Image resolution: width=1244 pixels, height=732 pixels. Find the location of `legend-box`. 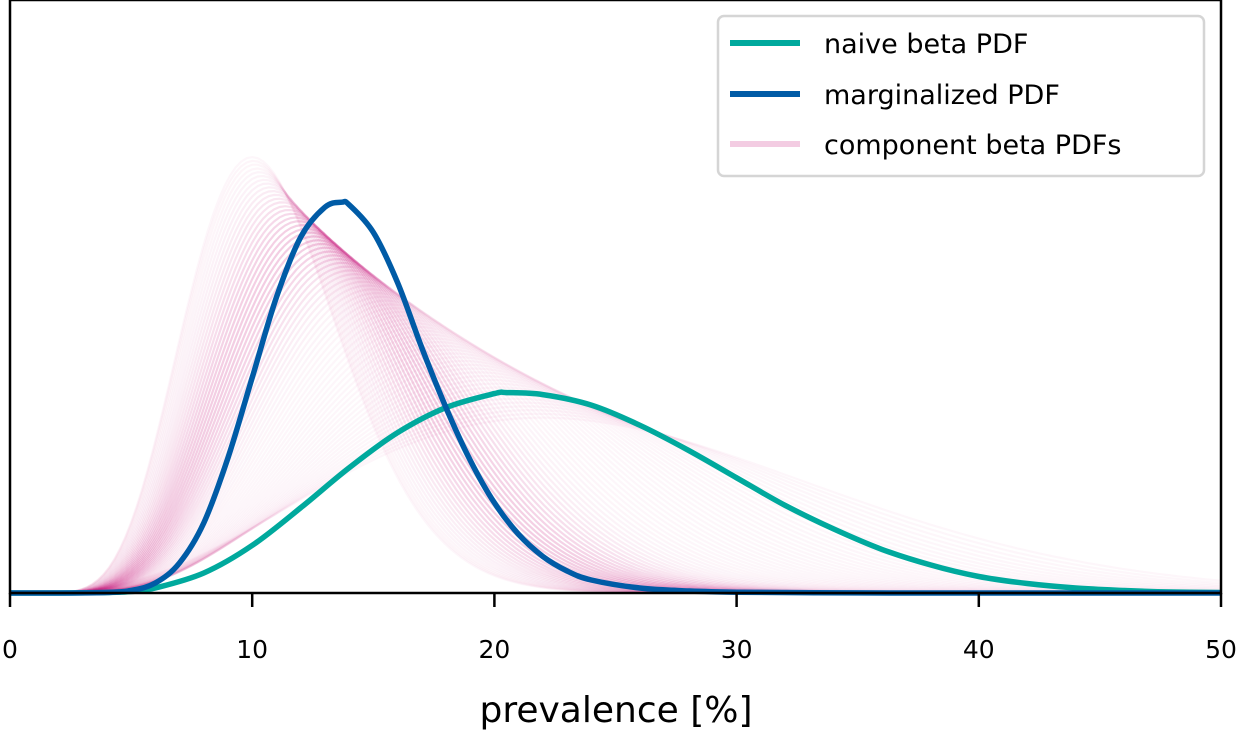

legend-box is located at coordinates (961, 96).